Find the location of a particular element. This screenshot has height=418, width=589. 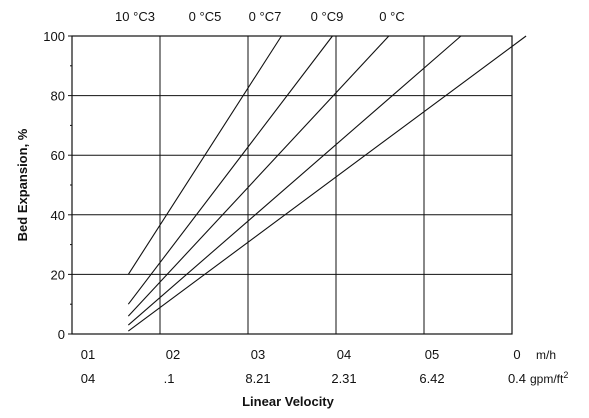

x-tick-label: 02 is located at coordinates (173, 354).